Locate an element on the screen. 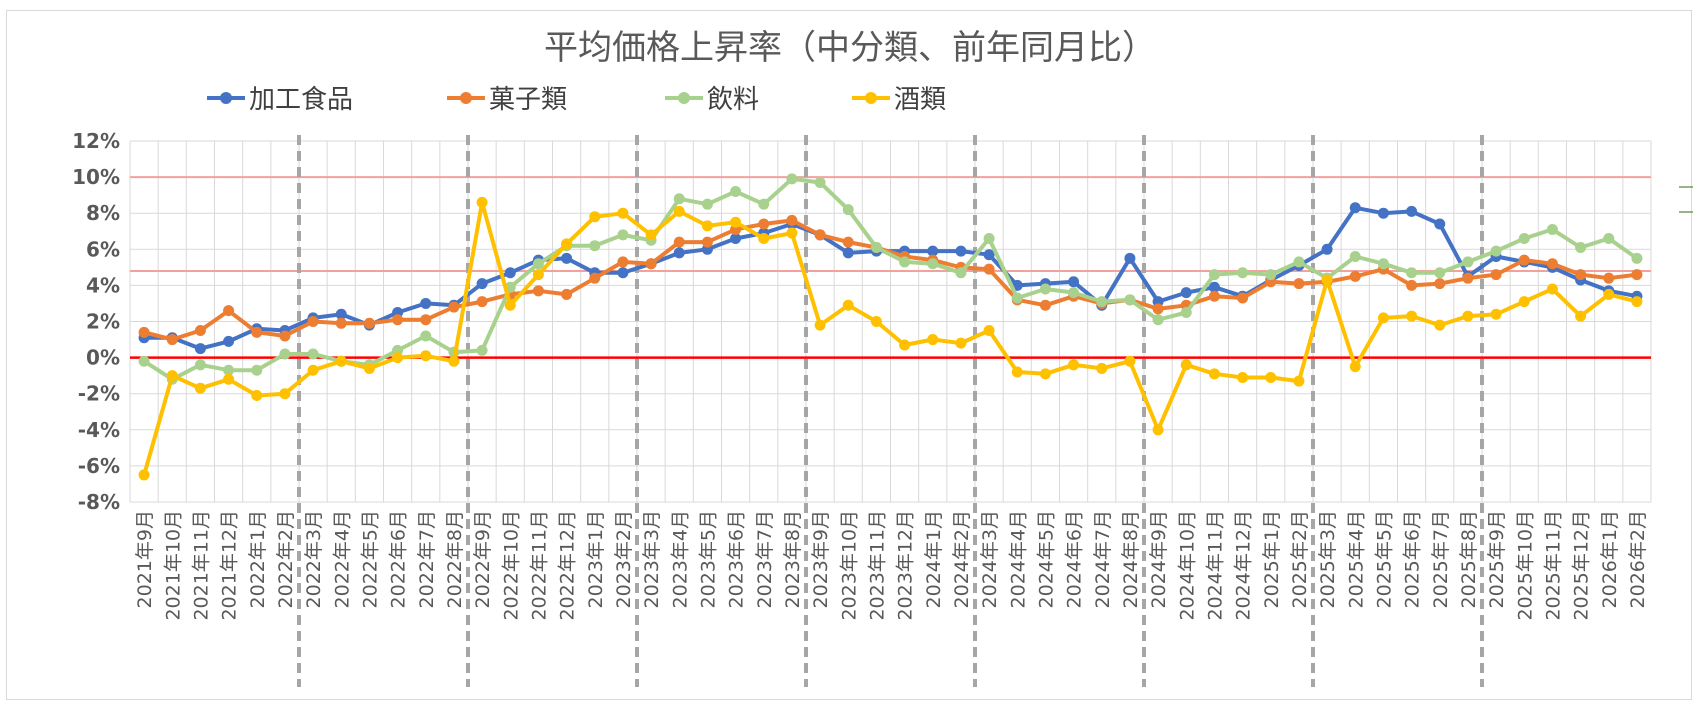 The image size is (1698, 712). x-tick-label: 2022年1月 is located at coordinates (258, 559).